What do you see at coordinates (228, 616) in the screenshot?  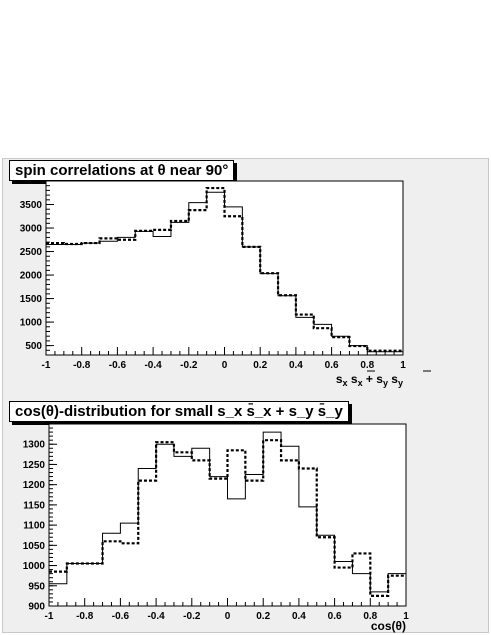 I see `chart2-x-tick-label: 0` at bounding box center [228, 616].